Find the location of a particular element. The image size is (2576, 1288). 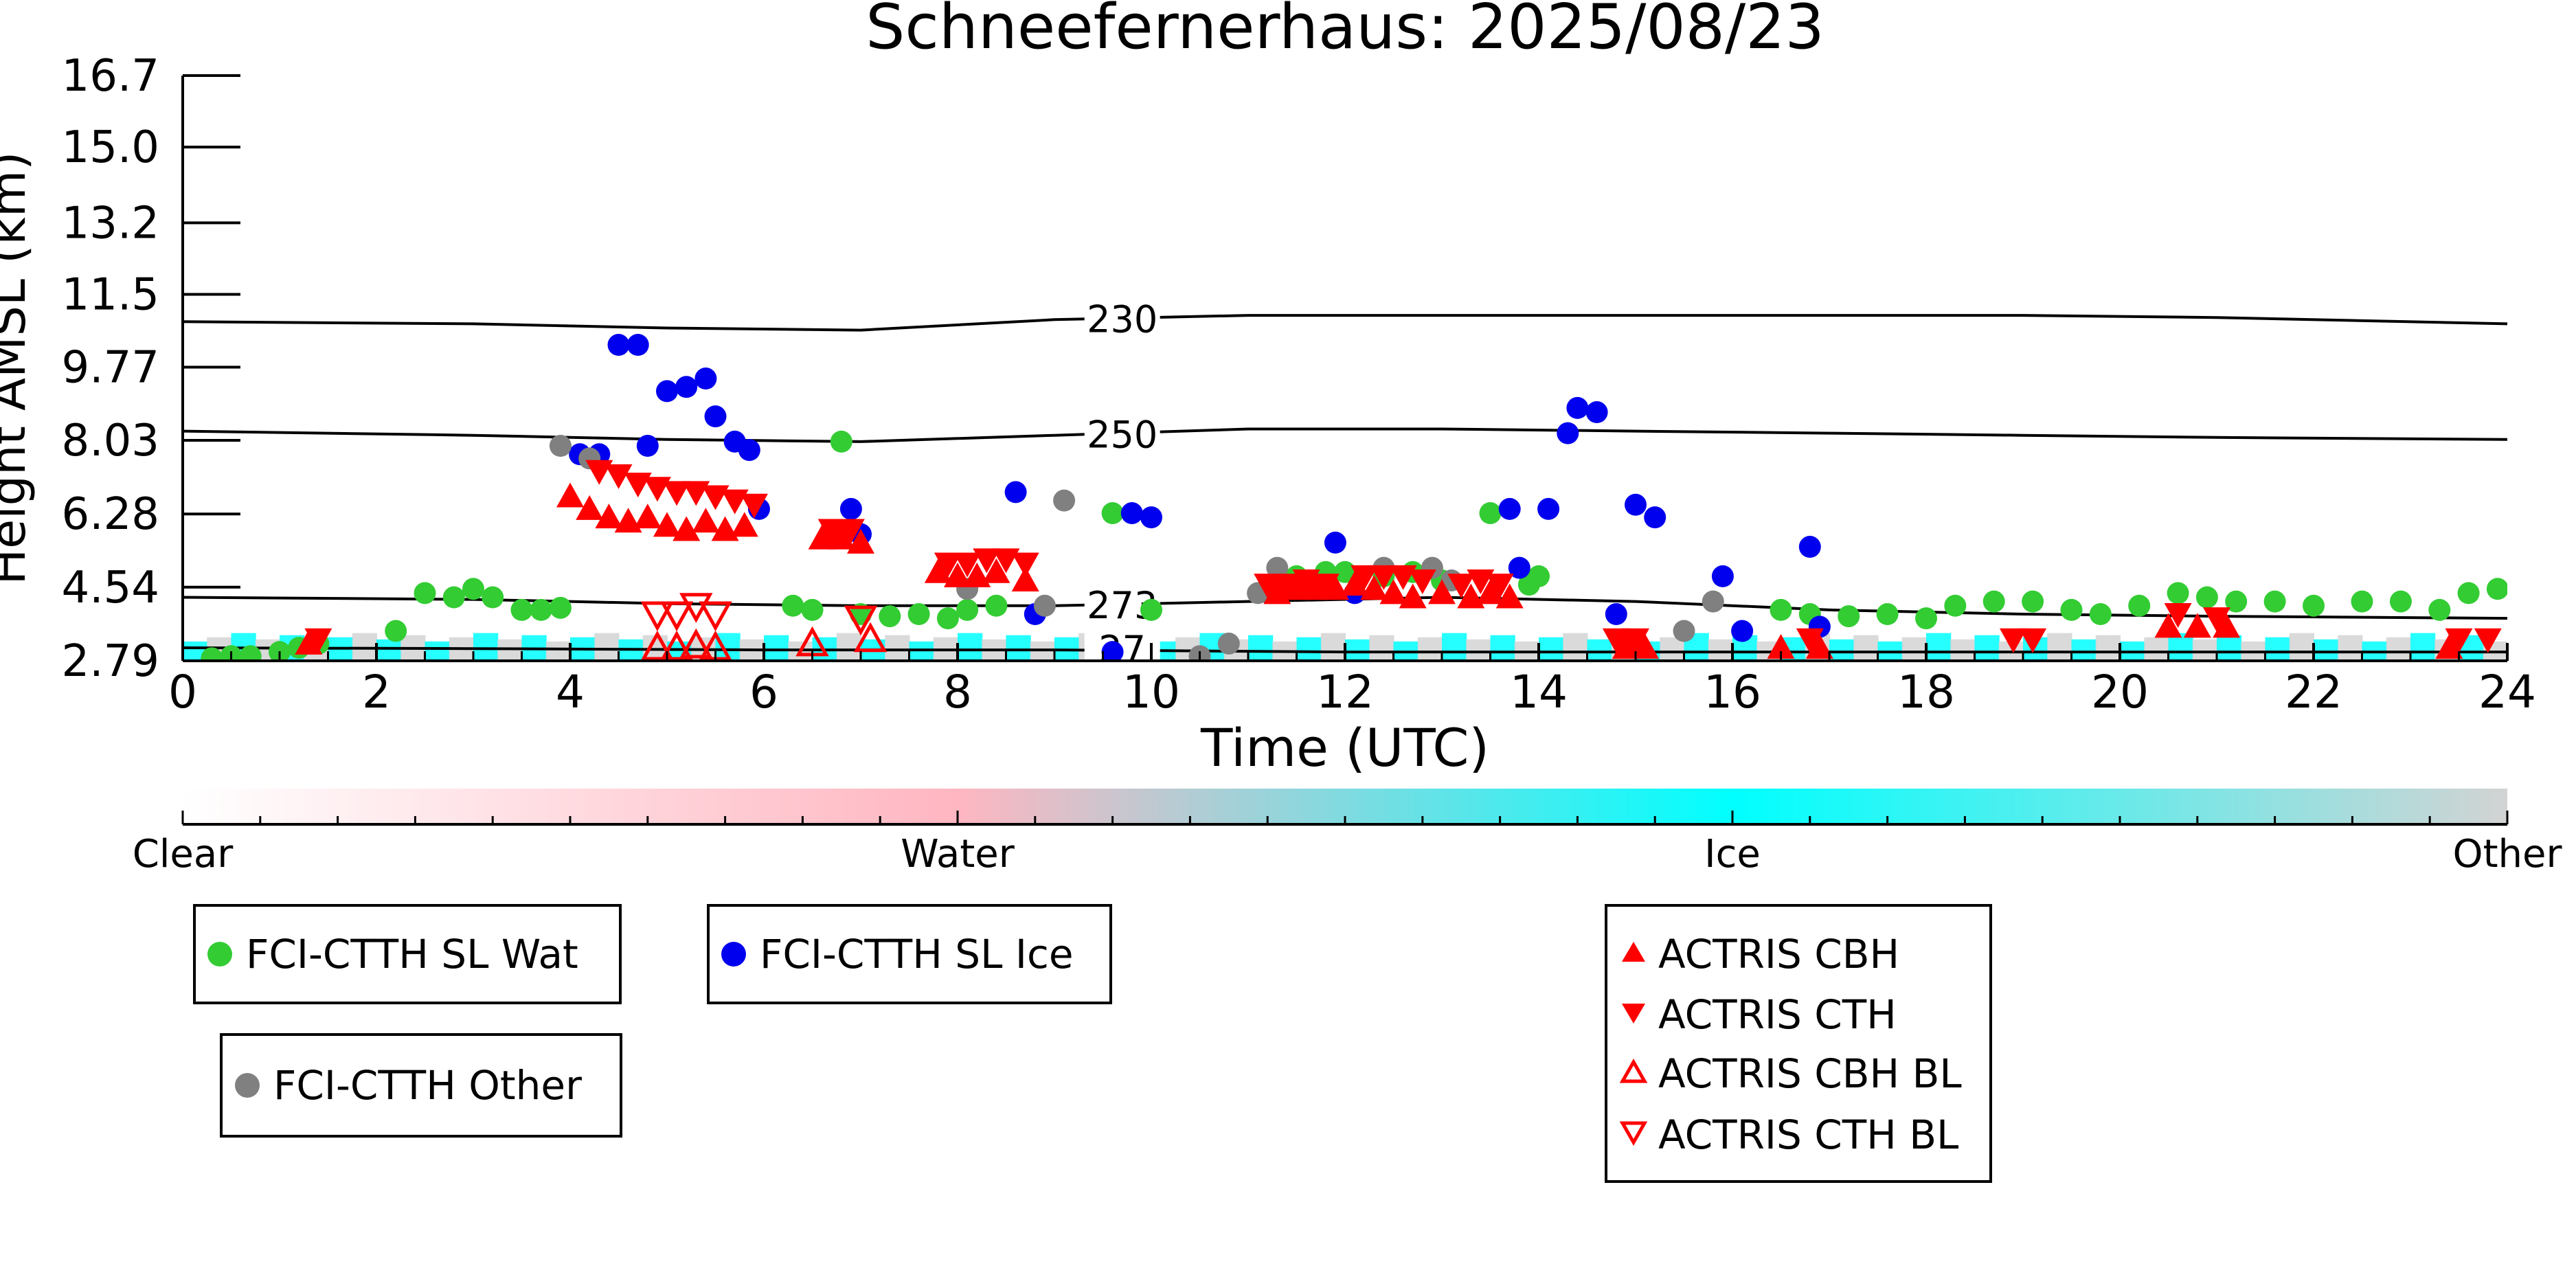

y-ticks: 2.79 4.54 6.28 8.03 9.77 11.5 13.2 15.0 16.7 is located at coordinates (151, 369).